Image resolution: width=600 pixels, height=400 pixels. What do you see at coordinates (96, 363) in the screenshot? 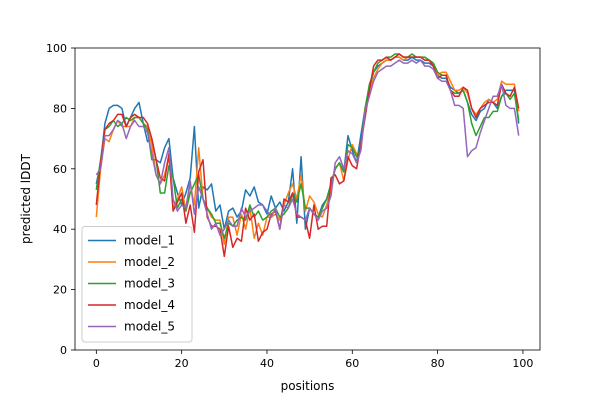
I see `x-tick-label: 0` at bounding box center [96, 363].